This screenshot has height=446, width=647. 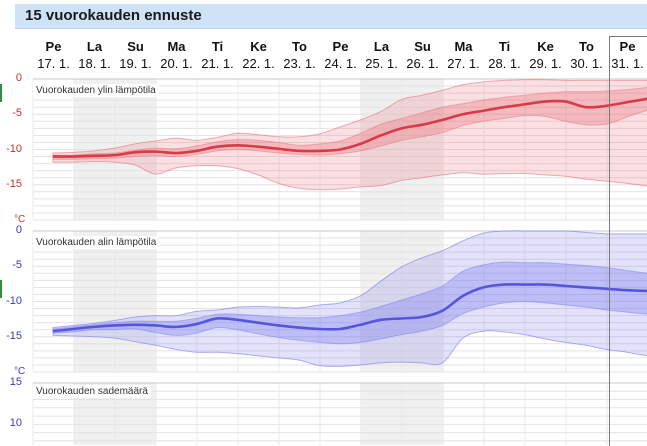 What do you see at coordinates (349, 127) in the screenshot?
I see `max-temp-median-line` at bounding box center [349, 127].